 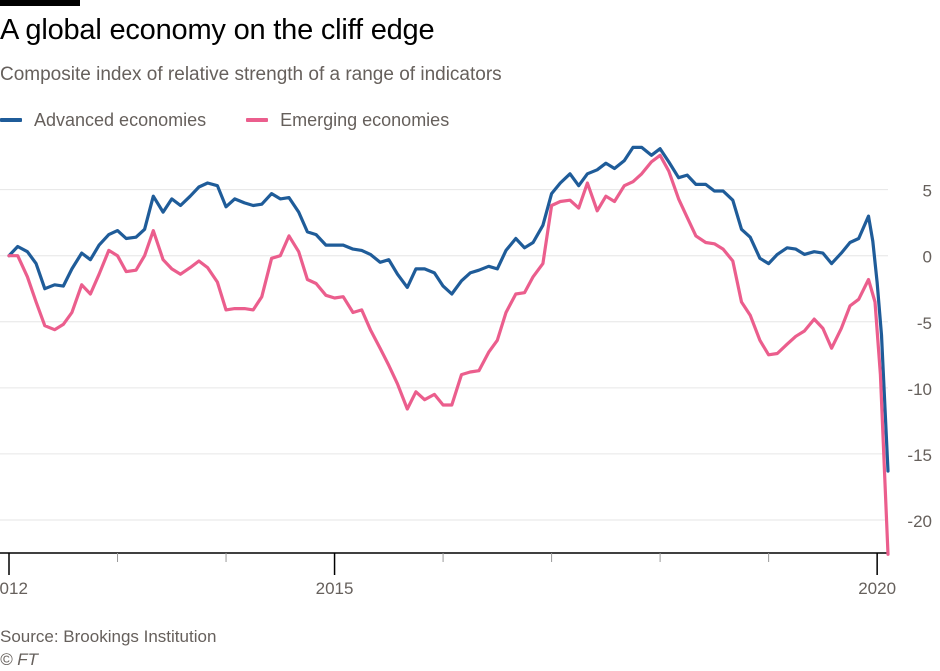 I want to click on brand-bar, so click(x=40, y=3).